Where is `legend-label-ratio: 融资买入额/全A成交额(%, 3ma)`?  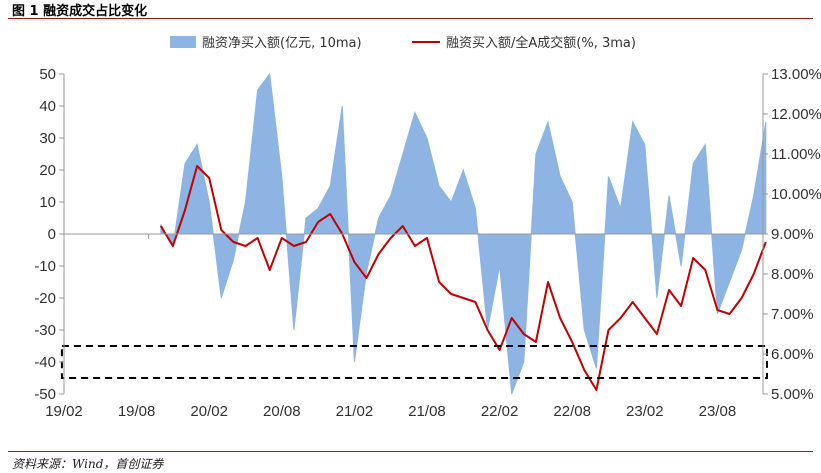
legend-label-ratio: 融资买入额/全A成交额(%, 3ma) is located at coordinates (541, 43).